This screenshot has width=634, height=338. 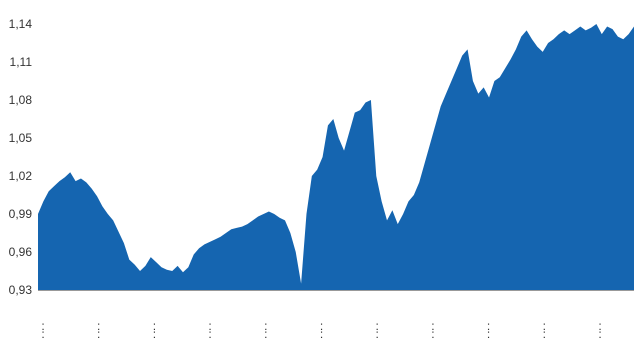 What do you see at coordinates (21, 100) in the screenshot?
I see `y-tick-label: 1,08` at bounding box center [21, 100].